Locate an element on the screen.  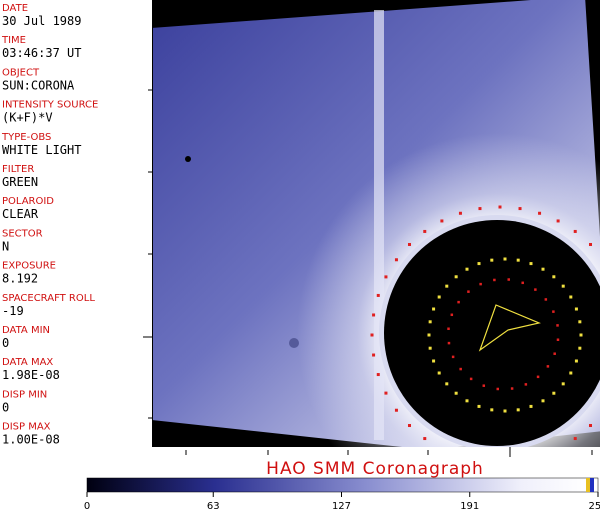
field-value: 8.192 is located at coordinates (20, 279).